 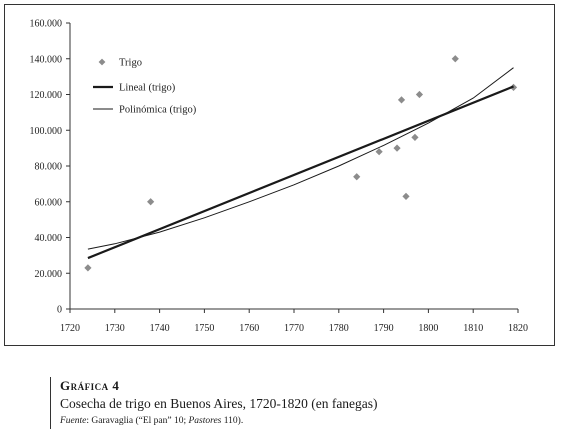 What do you see at coordinates (70, 328) in the screenshot?
I see `x-tick-label: 1720` at bounding box center [70, 328].